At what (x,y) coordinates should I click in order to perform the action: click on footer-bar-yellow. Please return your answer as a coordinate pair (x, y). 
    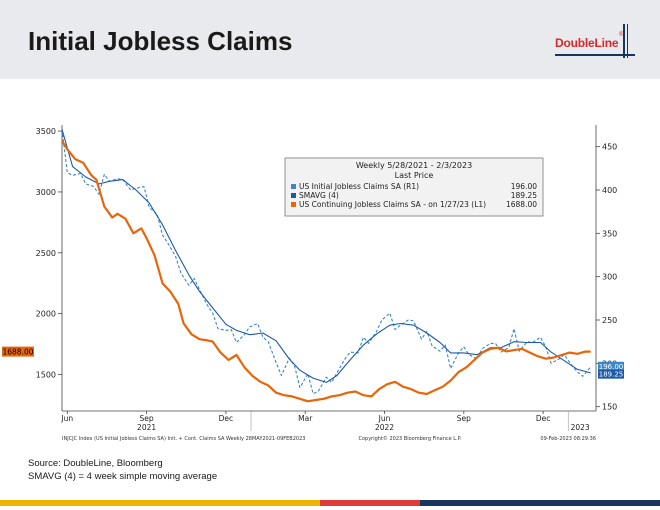
    Looking at the image, I should click on (160, 503).